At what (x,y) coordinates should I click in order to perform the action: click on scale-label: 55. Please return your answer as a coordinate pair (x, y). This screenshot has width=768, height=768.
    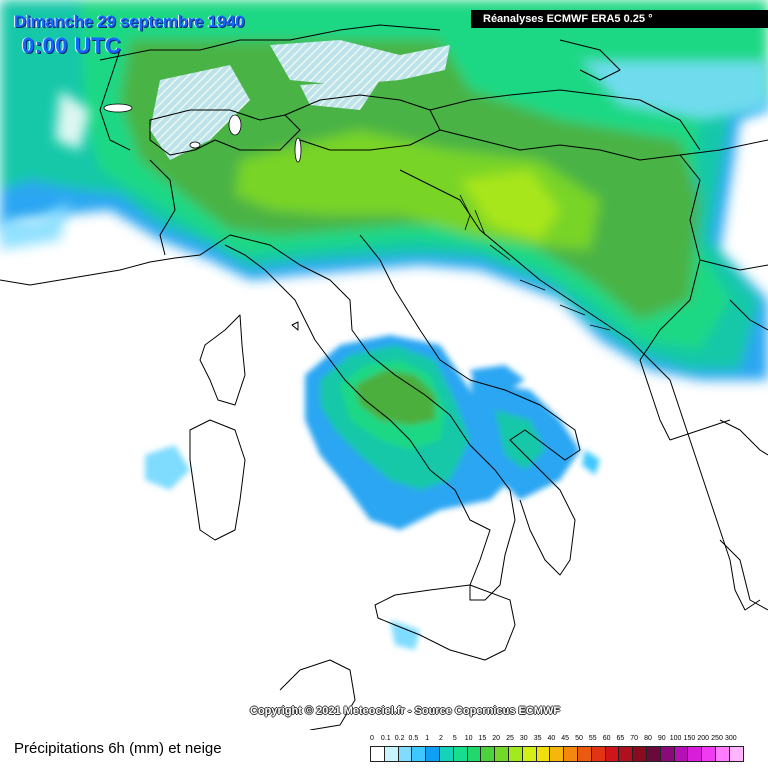
    Looking at the image, I should click on (592, 738).